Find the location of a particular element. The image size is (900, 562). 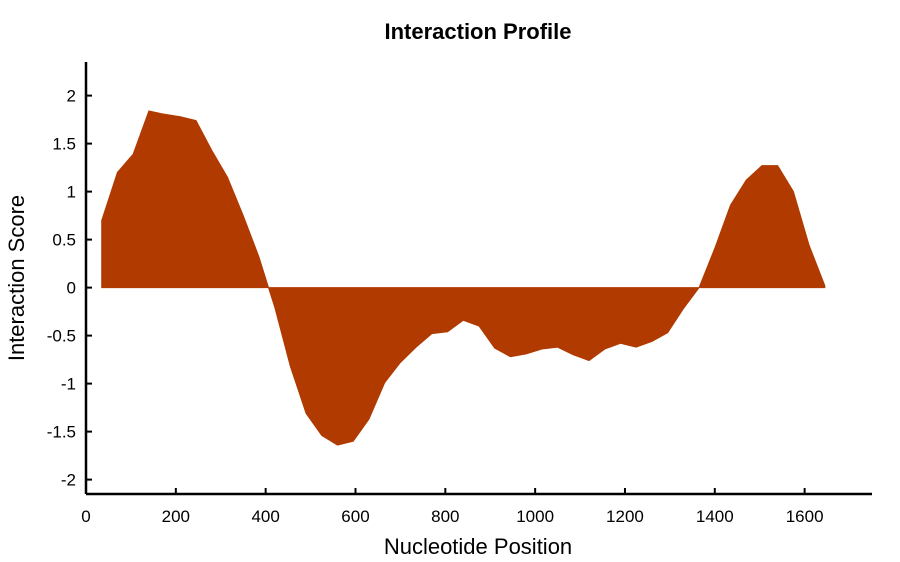

y-axis-label: Interaction Score is located at coordinates (16, 278).